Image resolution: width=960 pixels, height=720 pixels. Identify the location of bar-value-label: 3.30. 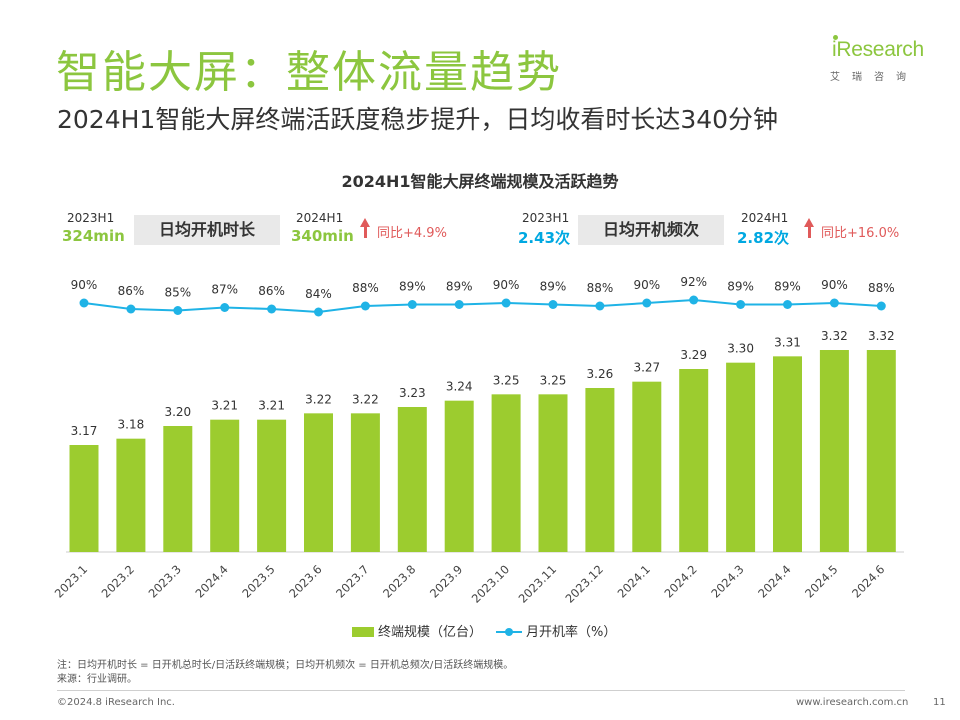
(740, 349).